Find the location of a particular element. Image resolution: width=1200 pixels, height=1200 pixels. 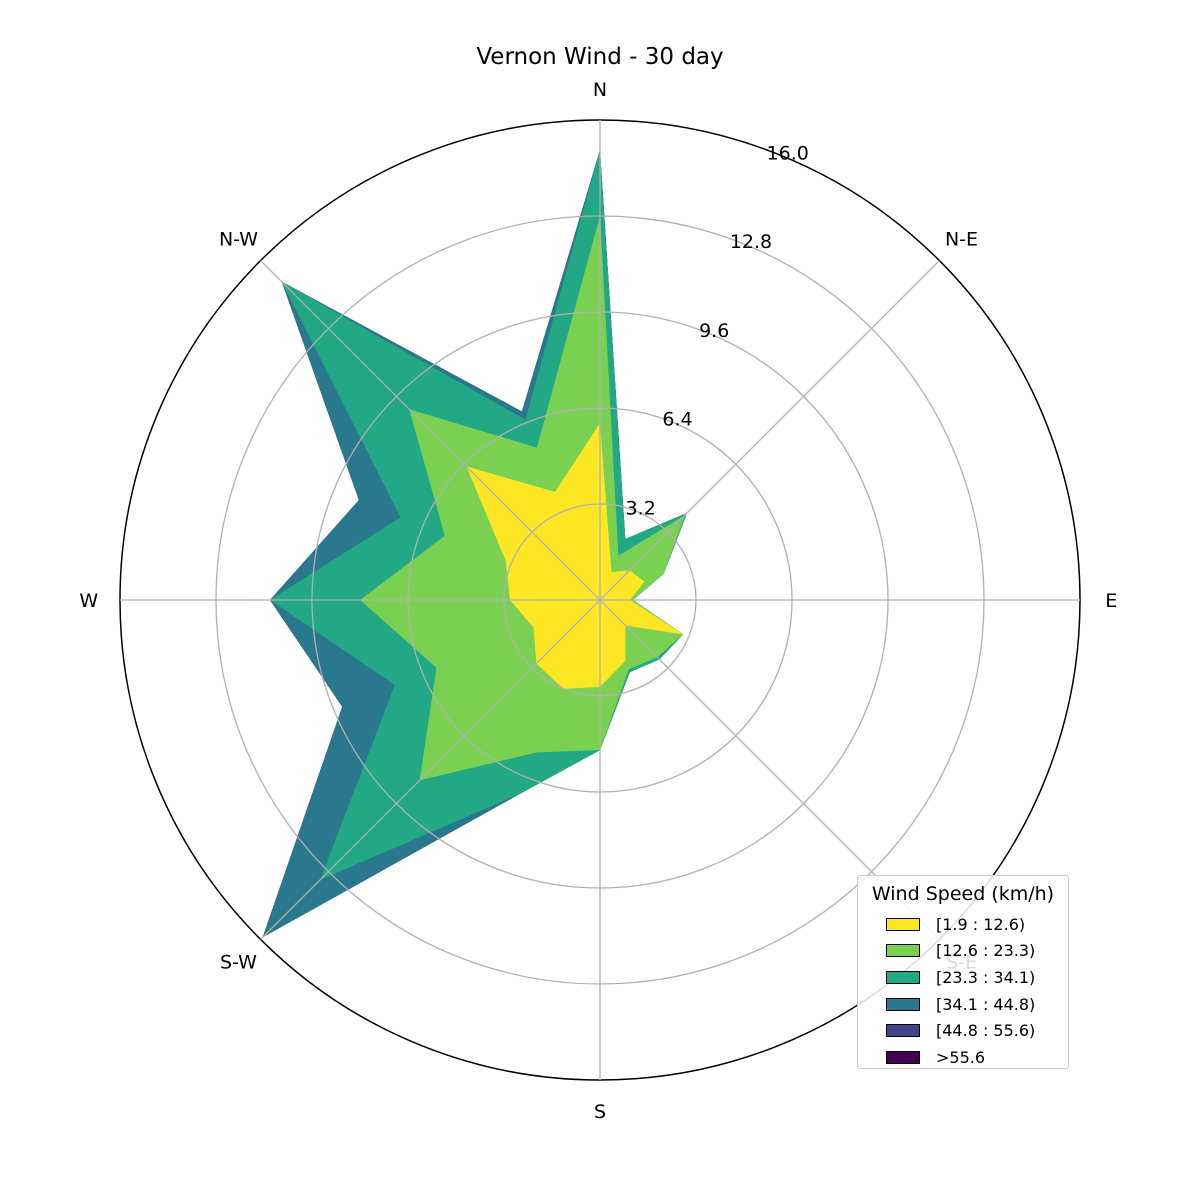

legend-item: [23.3 : 34.1) is located at coordinates (963, 977).